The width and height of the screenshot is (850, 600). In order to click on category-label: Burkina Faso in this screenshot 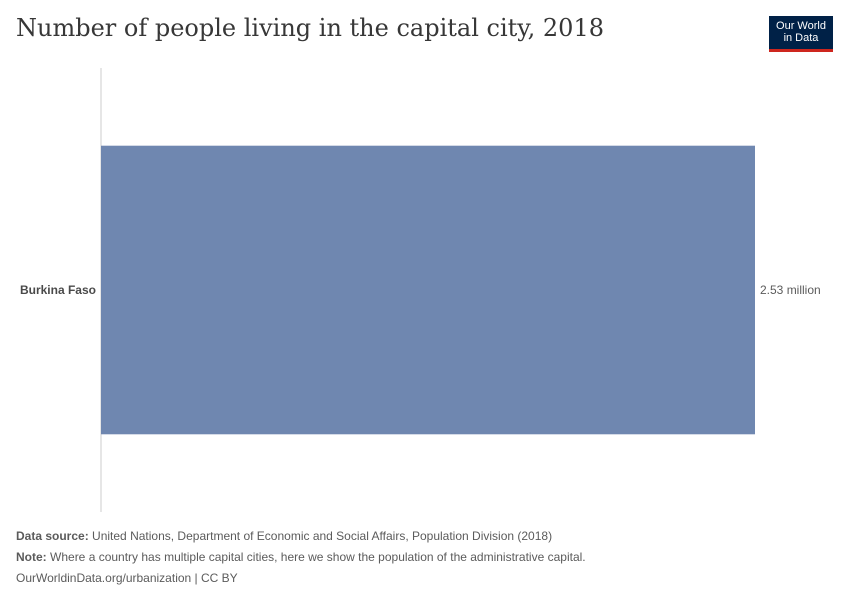, I will do `click(58, 290)`.